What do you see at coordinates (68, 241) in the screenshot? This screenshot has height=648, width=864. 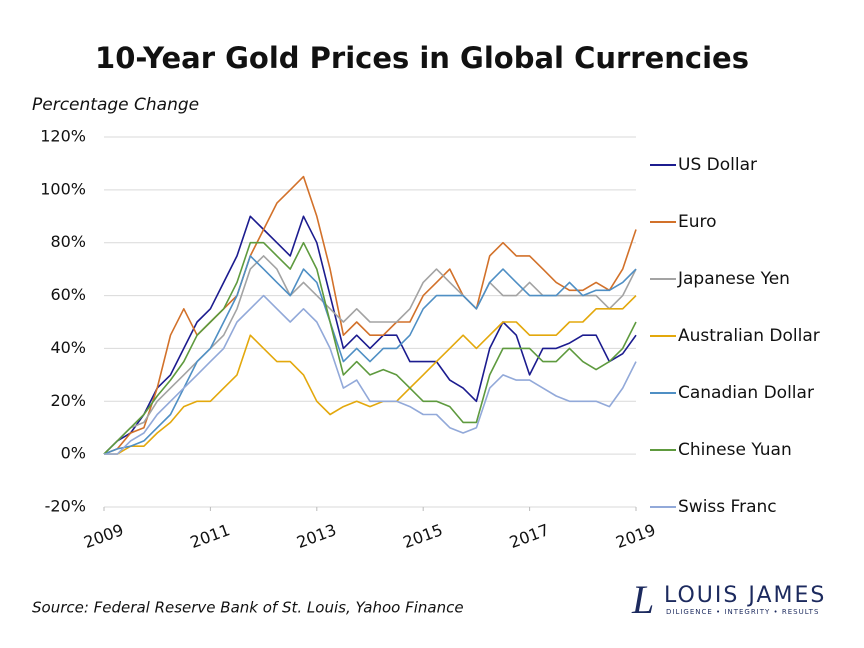 I see `y-tick-label: 80%` at bounding box center [68, 241].